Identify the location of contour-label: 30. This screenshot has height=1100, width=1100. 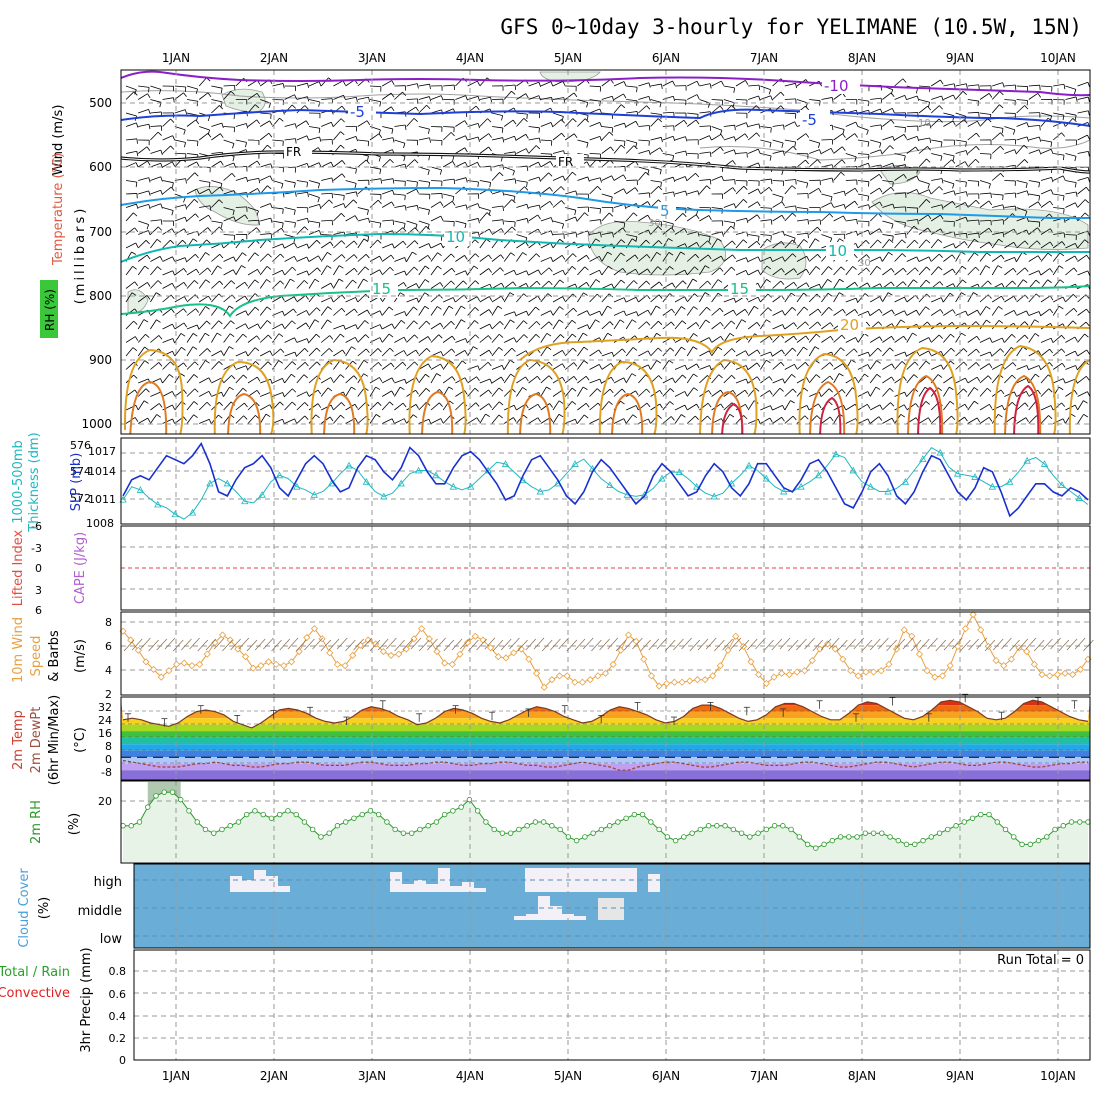
(864, 263).